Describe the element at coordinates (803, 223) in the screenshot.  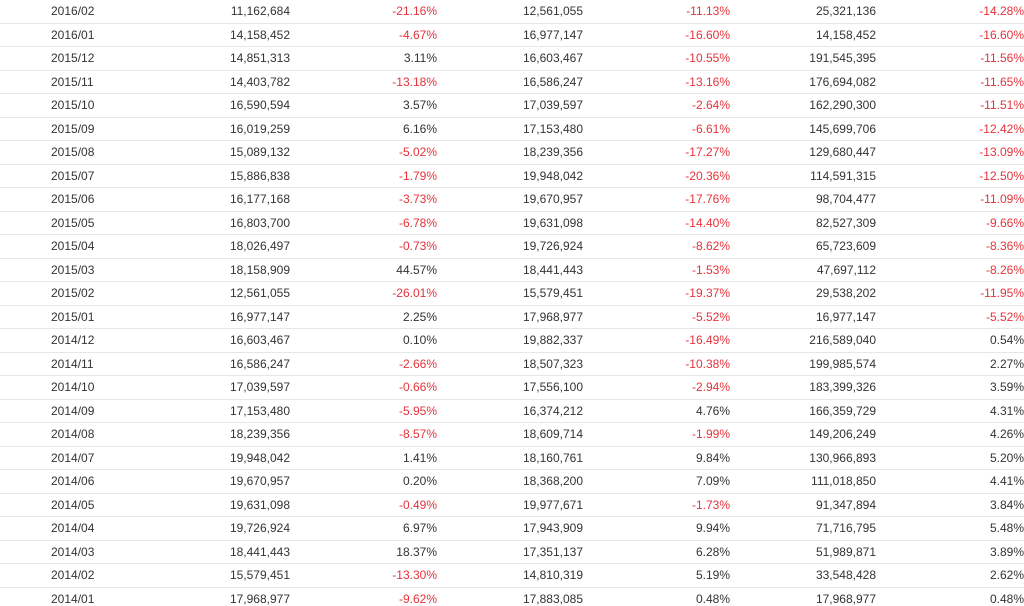
I see `value-3-cell: 82,527,309` at that location.